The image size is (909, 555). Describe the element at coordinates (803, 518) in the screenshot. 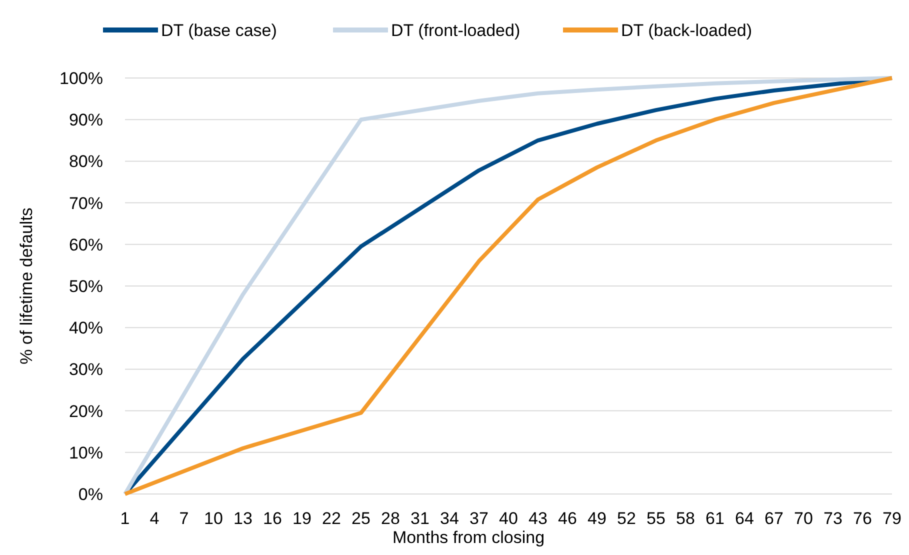

I see `x-tick-label: 70` at that location.